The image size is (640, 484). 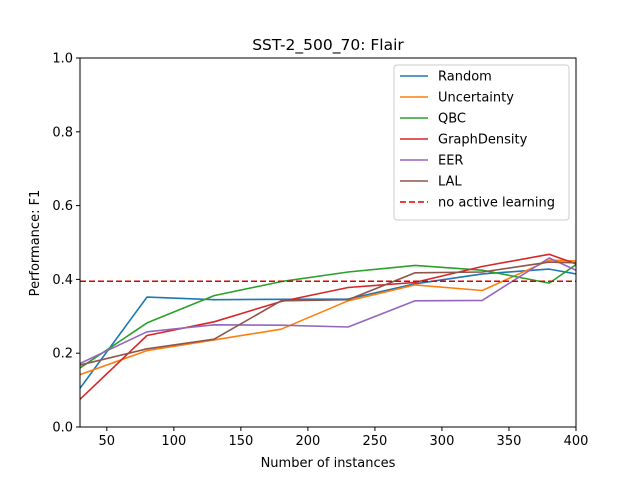 I want to click on legend-label: no active learning, so click(x=496, y=203).